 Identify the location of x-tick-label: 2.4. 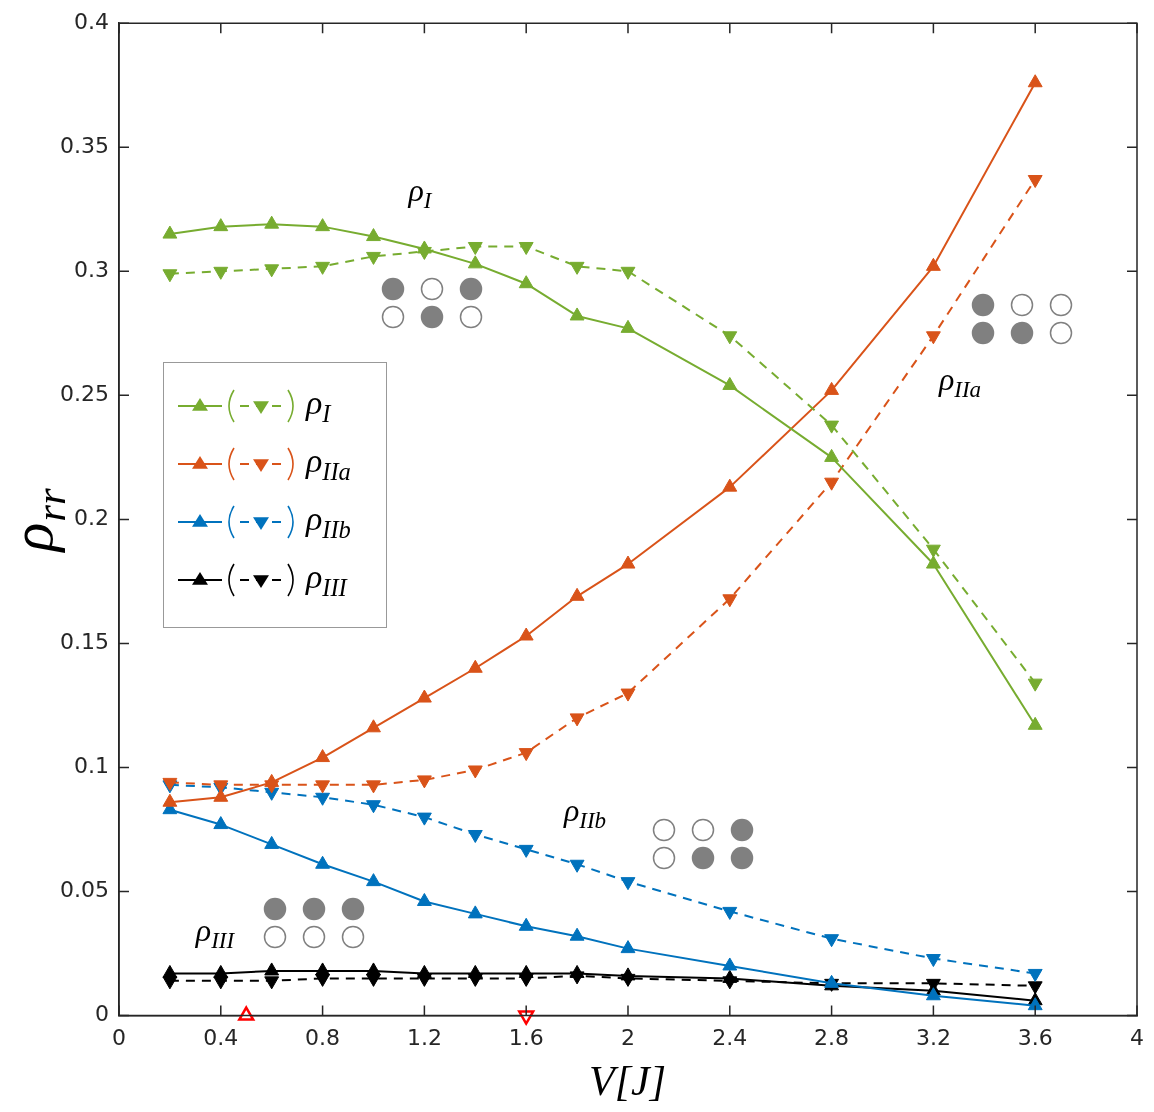
(730, 1037).